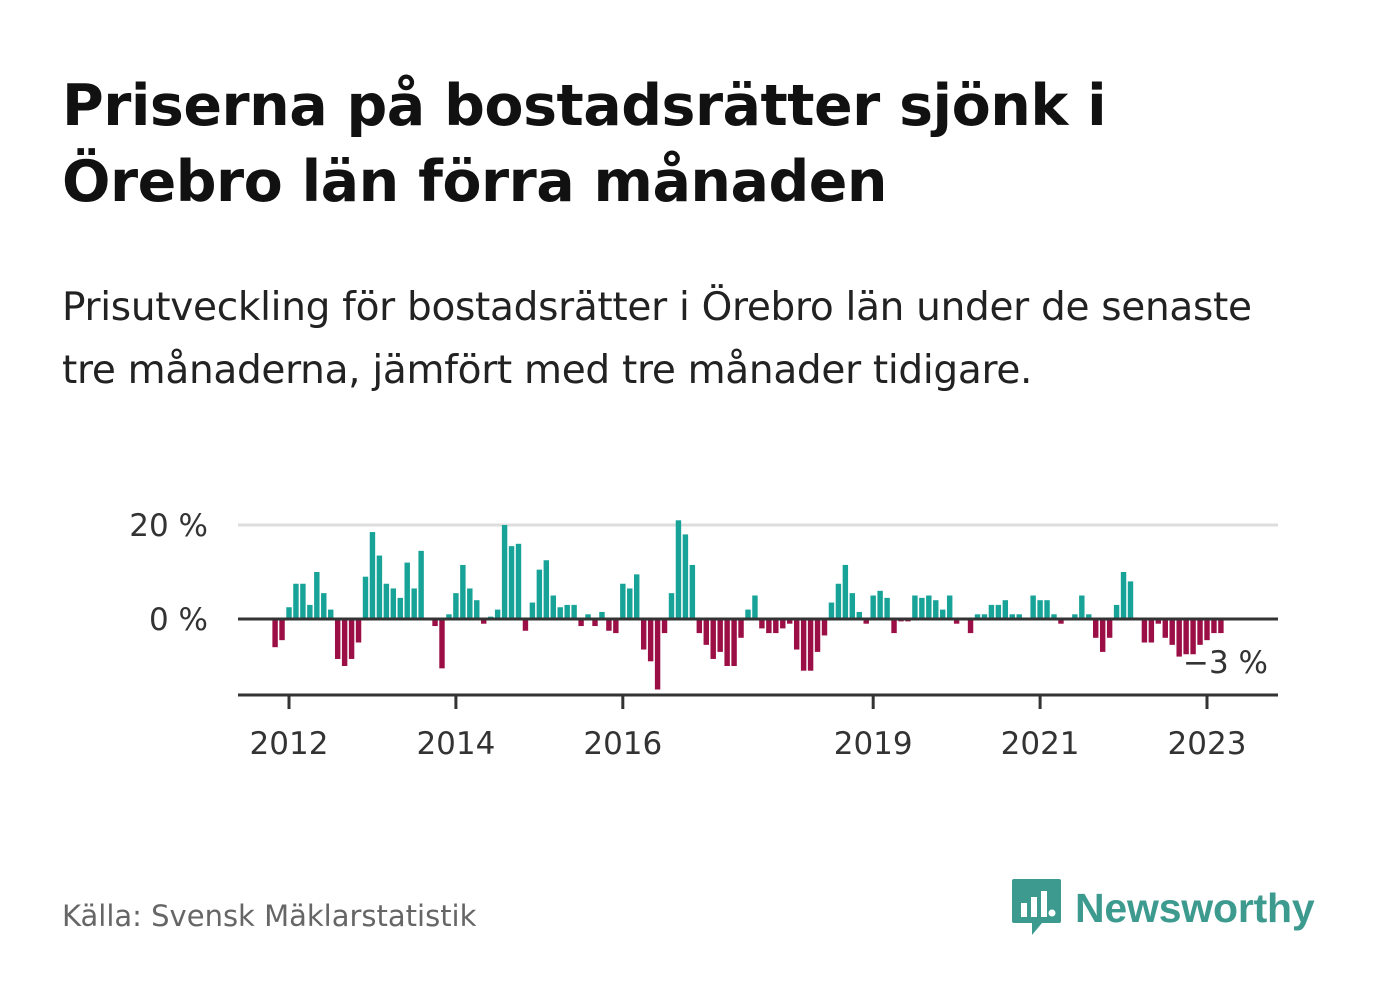 The image size is (1382, 999). What do you see at coordinates (289, 744) in the screenshot?
I see `x-tick-label: 2012` at bounding box center [289, 744].